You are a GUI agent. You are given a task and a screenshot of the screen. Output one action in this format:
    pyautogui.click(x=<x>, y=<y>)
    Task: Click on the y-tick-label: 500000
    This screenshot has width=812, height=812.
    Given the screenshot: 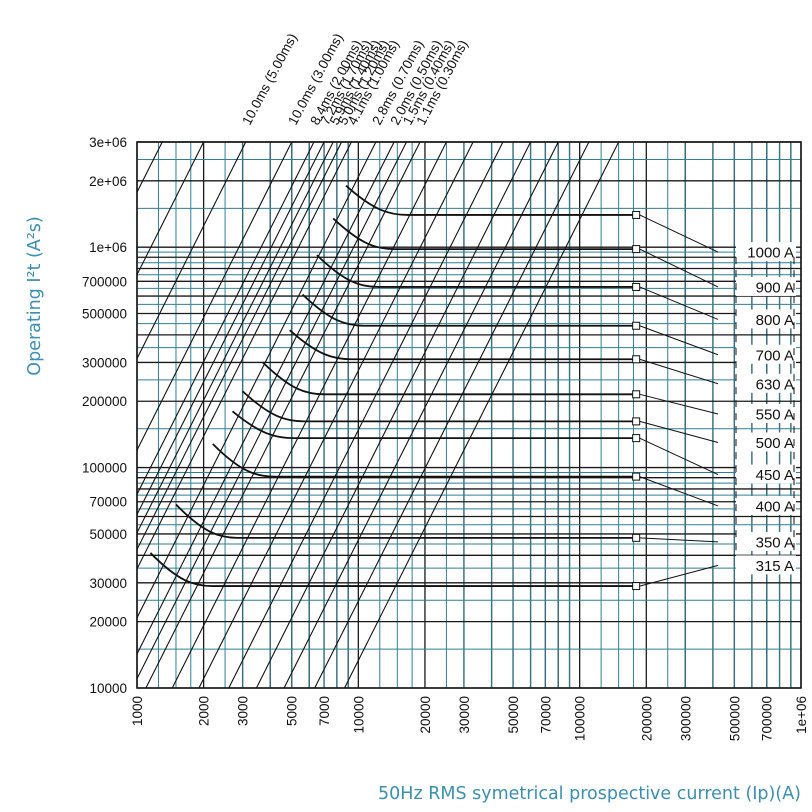 What is the action you would take?
    pyautogui.click(x=104, y=314)
    